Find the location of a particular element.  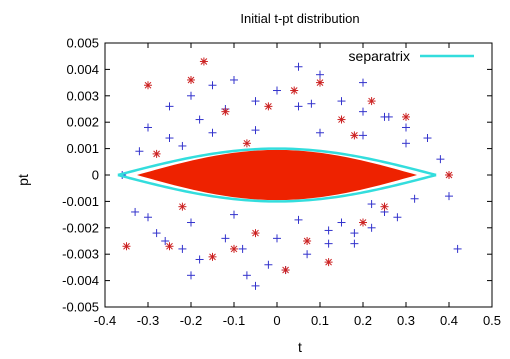

y-tick-label: 0.004 is located at coordinates (82, 69).